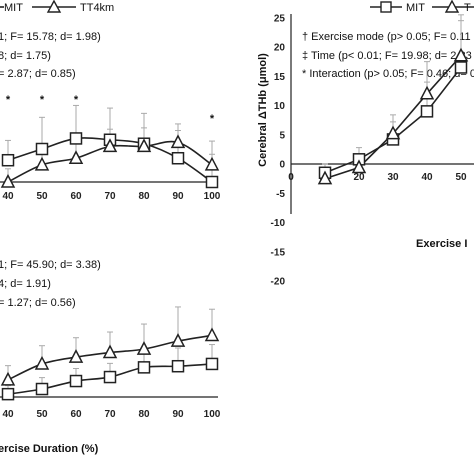 This screenshot has width=474, height=474. I want to click on panel-c-legend-square-marker, so click(386, 7).